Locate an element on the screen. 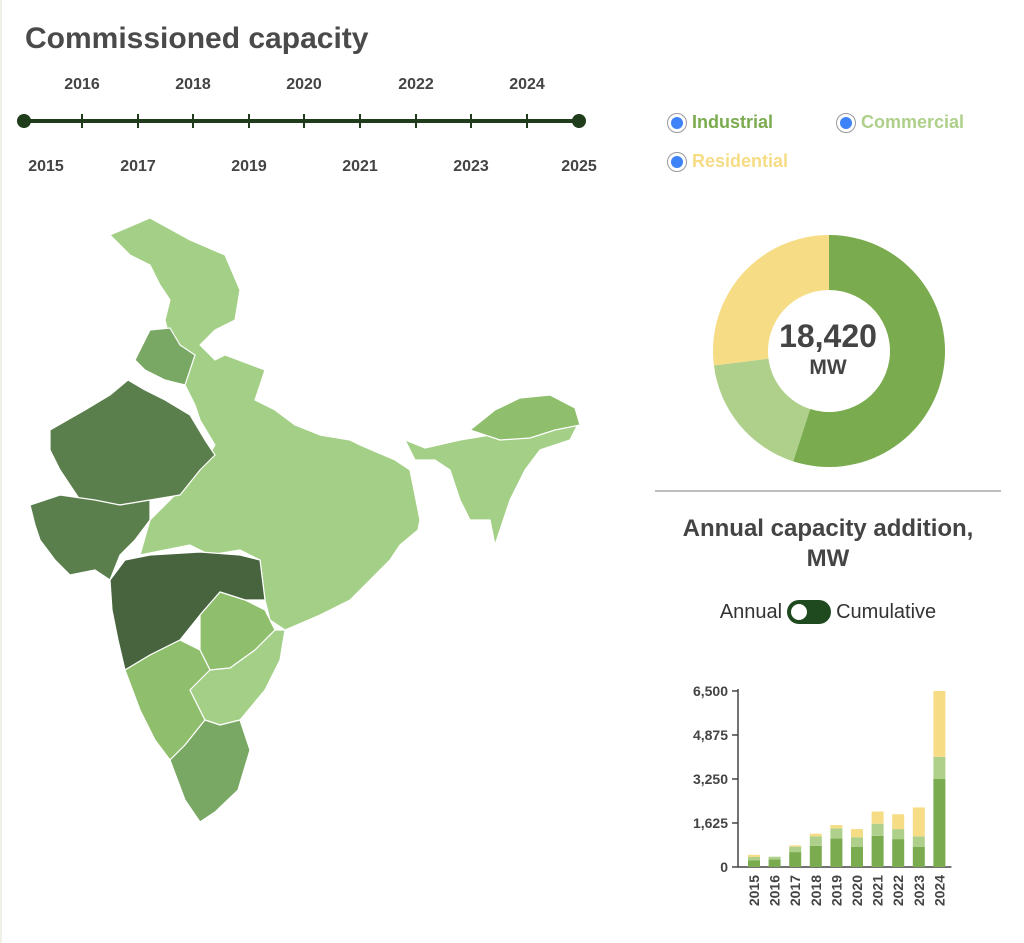 The width and height of the screenshot is (1024, 943). timeline-label-2023: 2023 is located at coordinates (471, 166).